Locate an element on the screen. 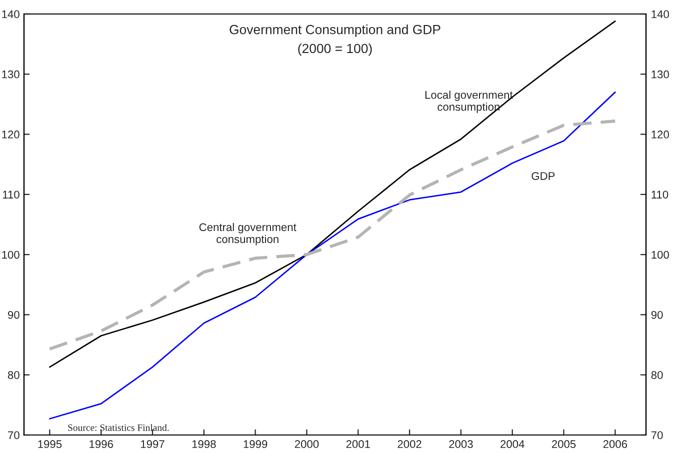 The height and width of the screenshot is (453, 674). y2-tick-label: 70 is located at coordinates (657, 435).